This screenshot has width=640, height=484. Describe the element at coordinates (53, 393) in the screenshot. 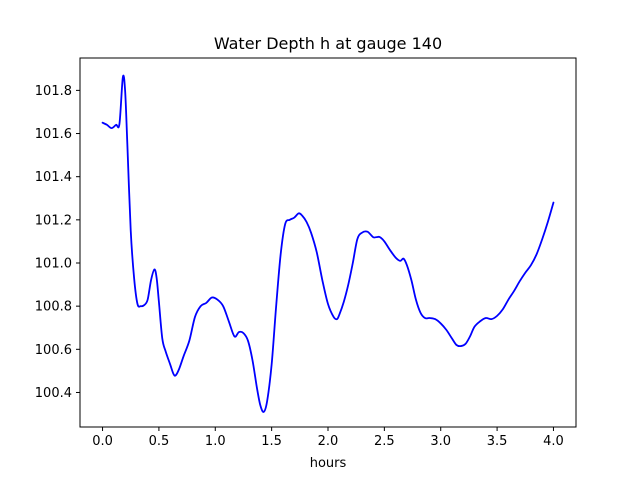

I see `y-tick-label: 100.4` at that location.